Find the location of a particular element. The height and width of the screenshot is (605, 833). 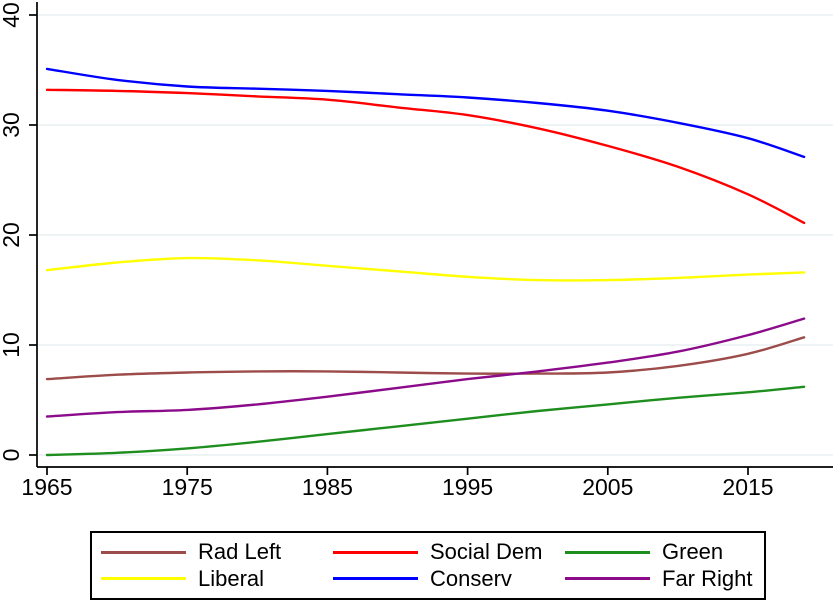

legend-item-green: Green is located at coordinates (662, 552).